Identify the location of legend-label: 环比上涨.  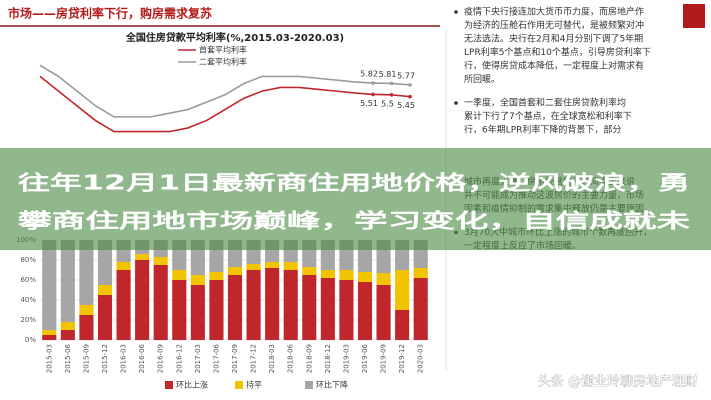
(192, 385).